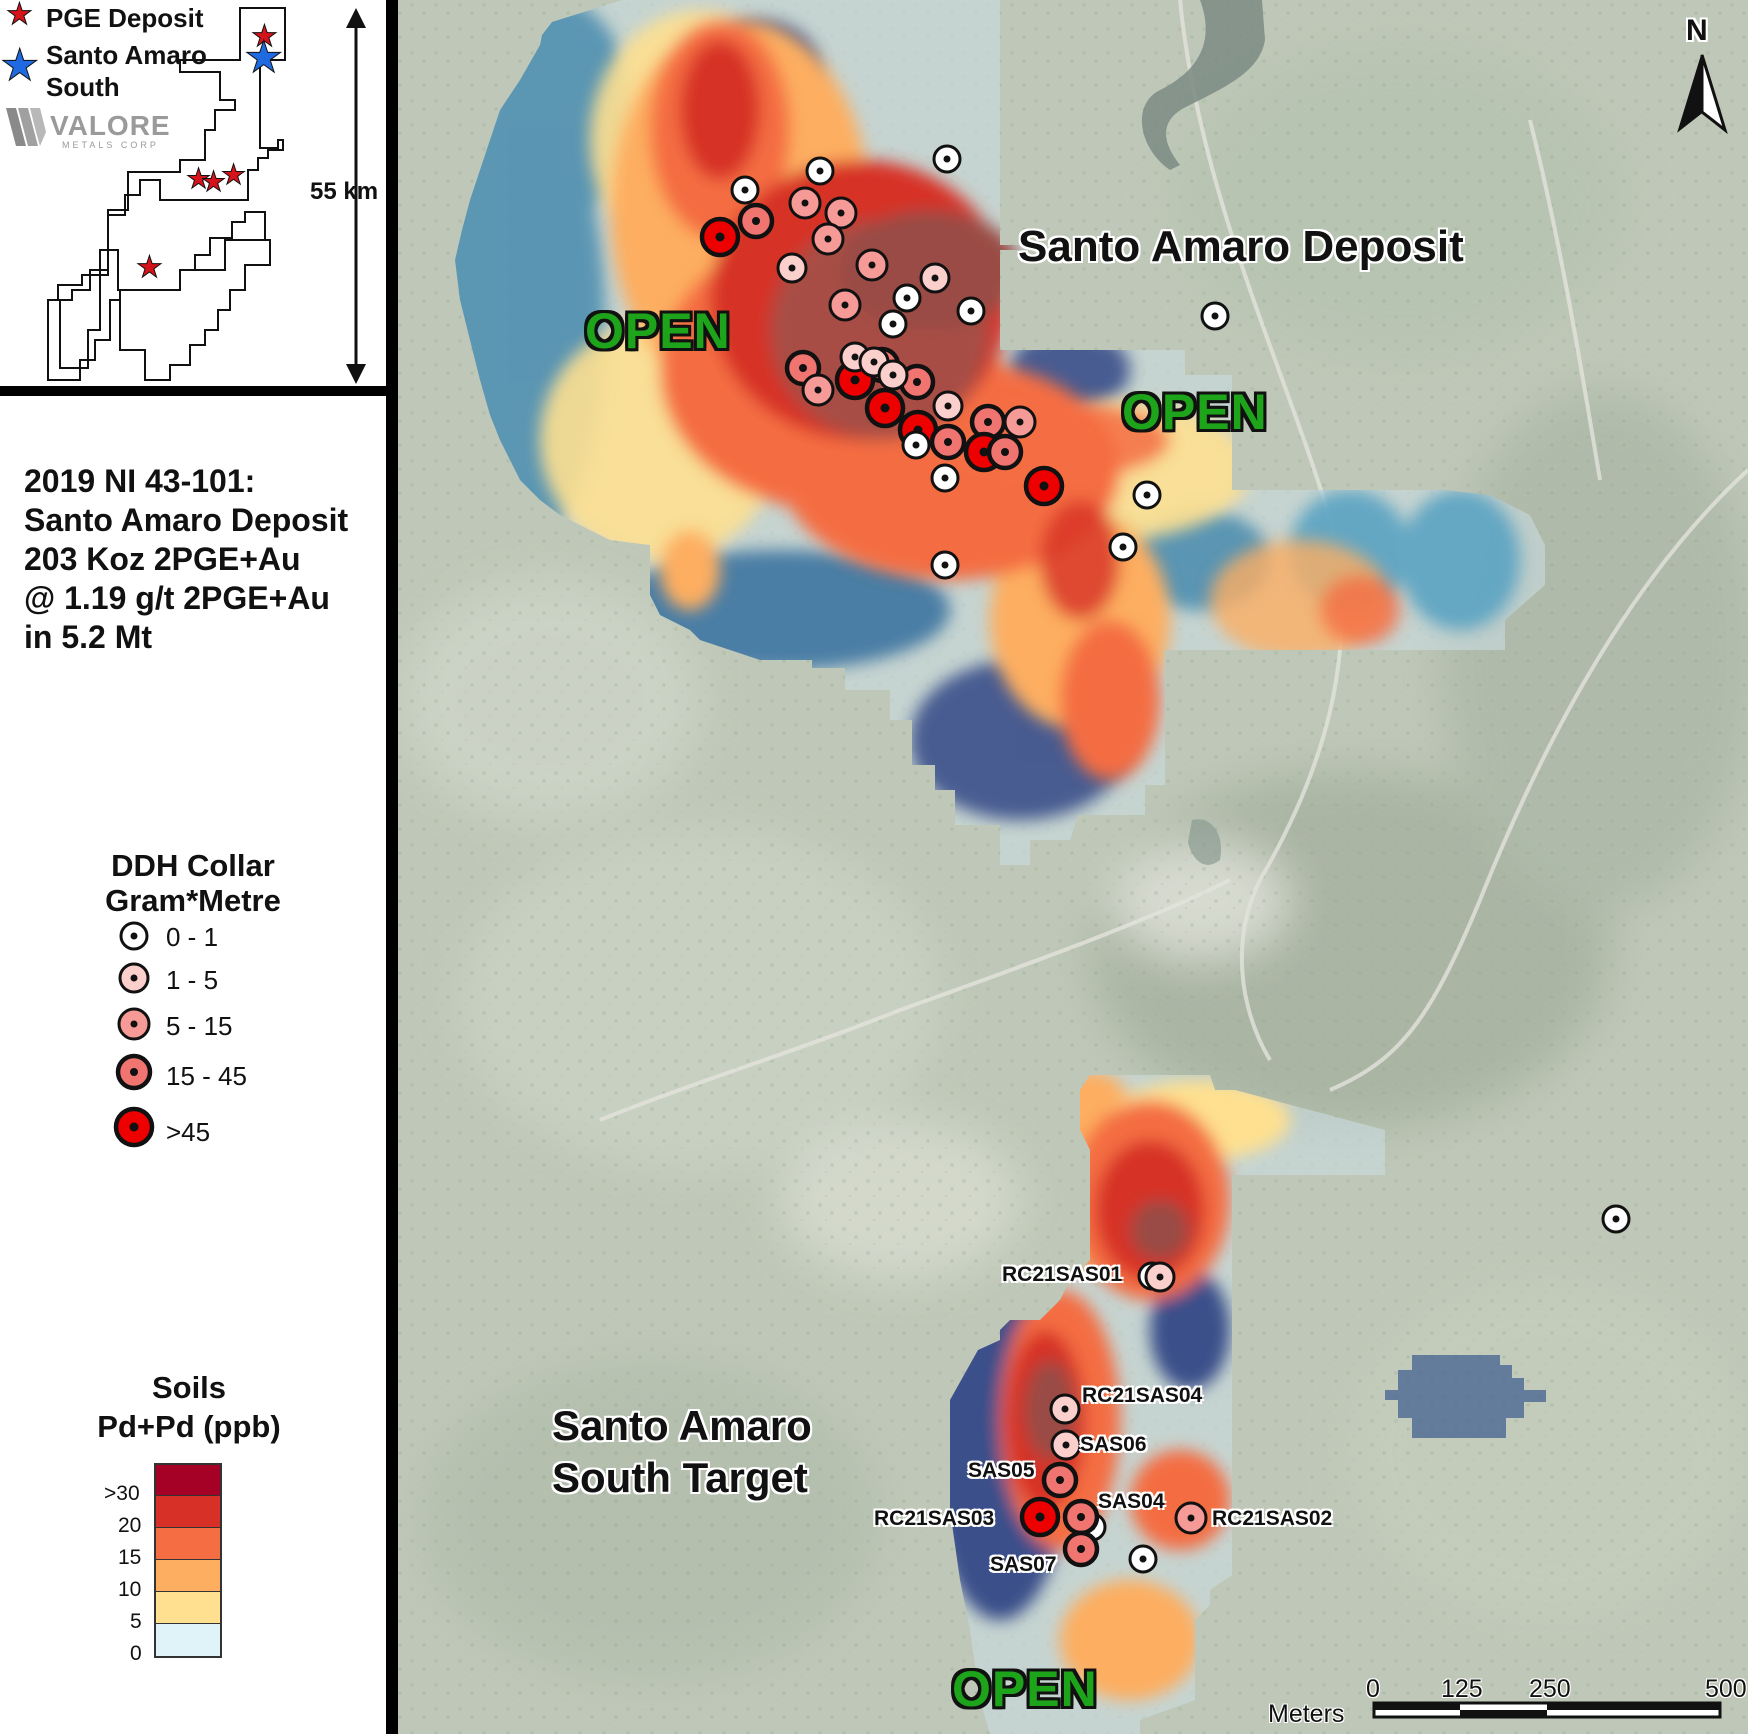 Image resolution: width=1748 pixels, height=1734 pixels. What do you see at coordinates (680, 1477) in the screenshot?
I see `south-target-label-line: South Target` at bounding box center [680, 1477].